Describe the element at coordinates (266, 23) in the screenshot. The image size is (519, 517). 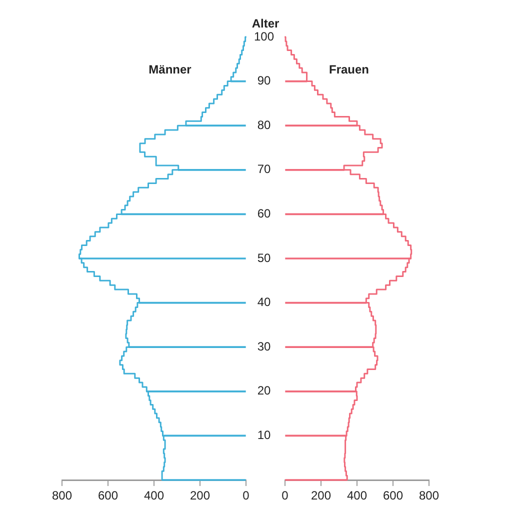
I see `y-axis-title: Alter` at that location.